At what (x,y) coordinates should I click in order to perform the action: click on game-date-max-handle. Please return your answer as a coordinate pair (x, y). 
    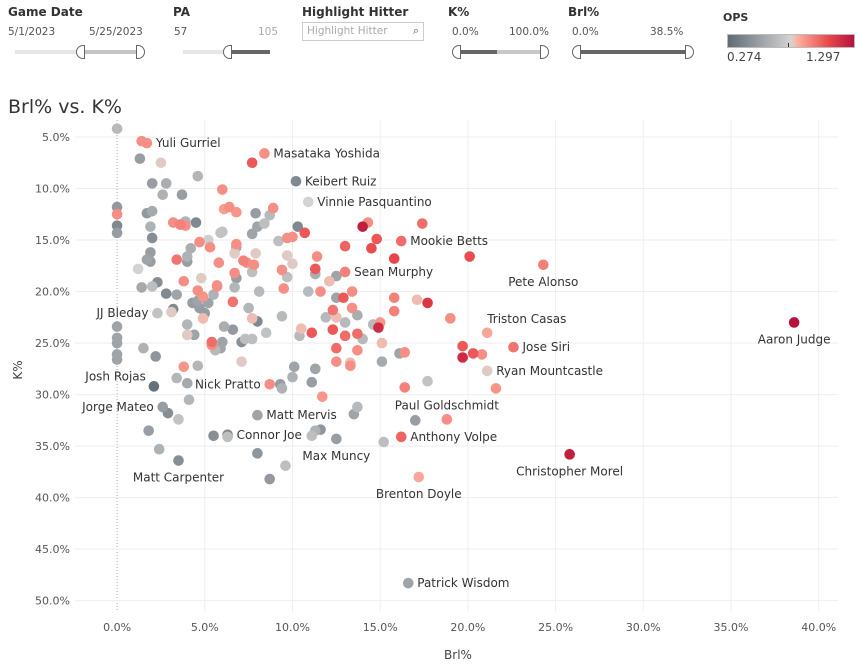
    Looking at the image, I should click on (140, 52).